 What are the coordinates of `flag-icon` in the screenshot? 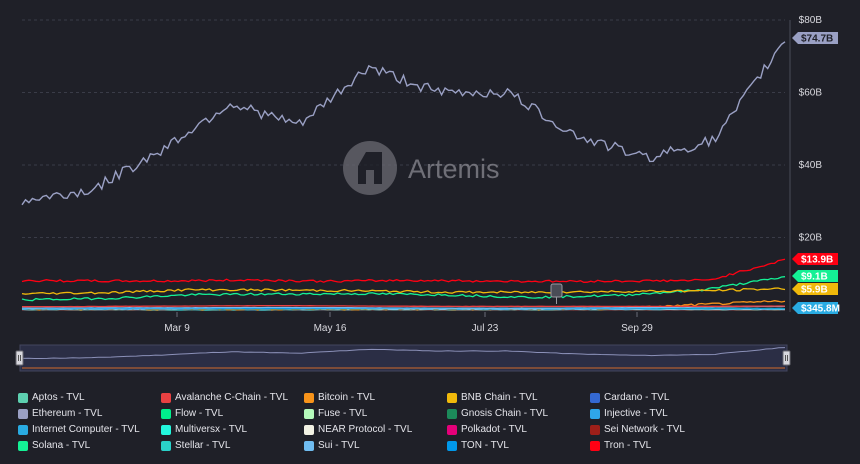 It's located at (556, 290).